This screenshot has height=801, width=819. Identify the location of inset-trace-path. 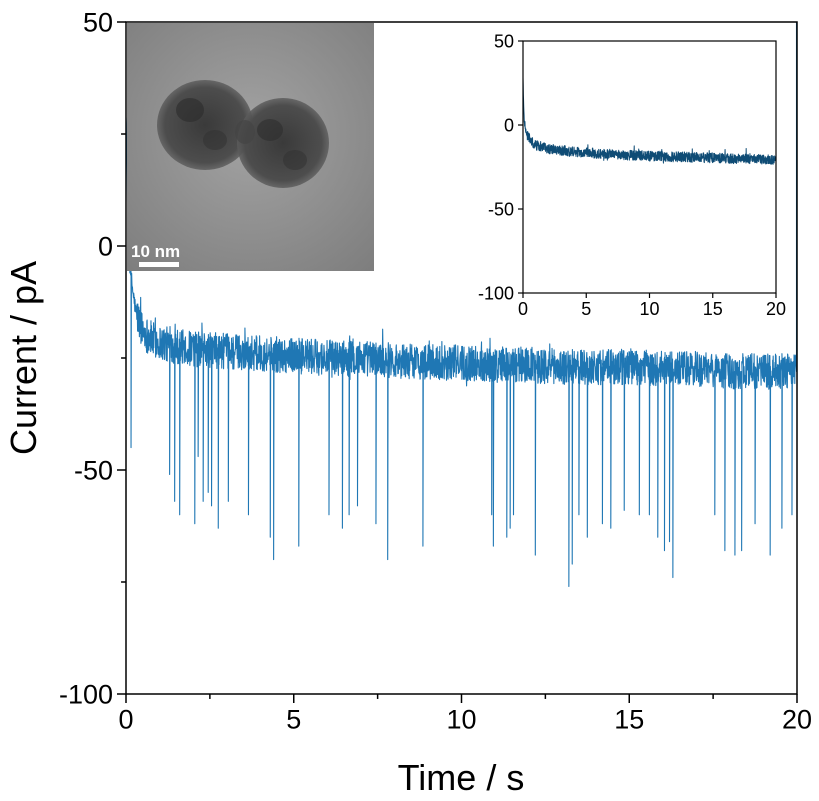
(649, 121).